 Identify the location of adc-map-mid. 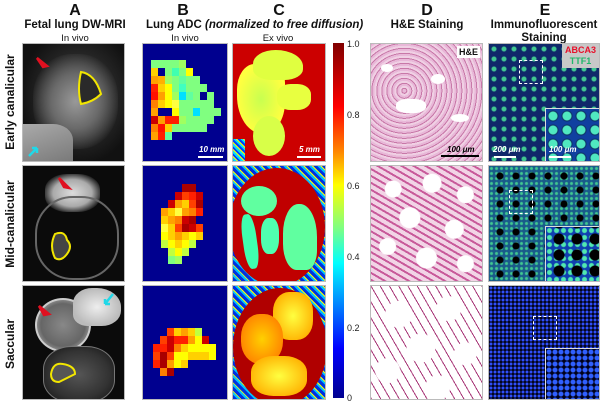
(185, 223).